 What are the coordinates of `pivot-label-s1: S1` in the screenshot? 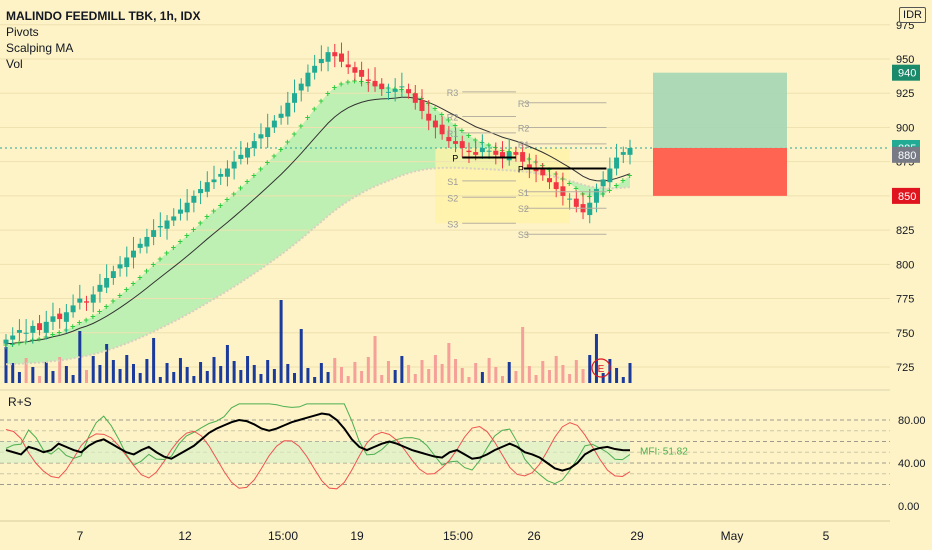 It's located at (452, 182).